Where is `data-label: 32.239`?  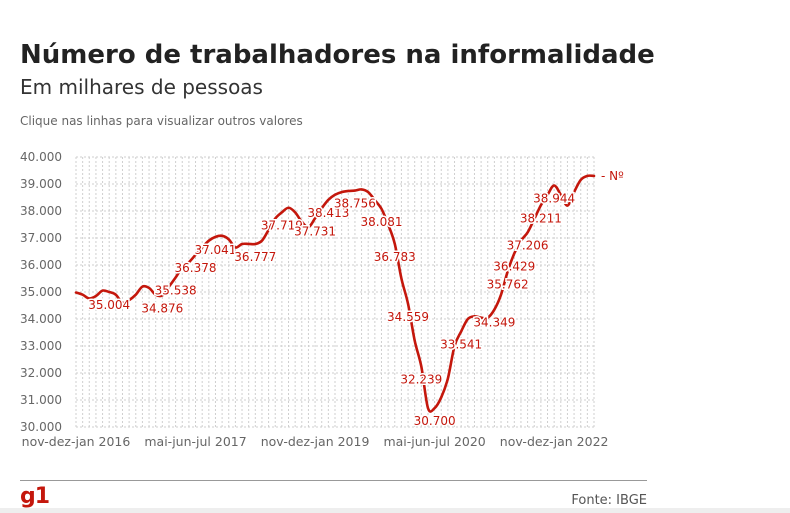
data-label: 32.239 is located at coordinates (421, 380).